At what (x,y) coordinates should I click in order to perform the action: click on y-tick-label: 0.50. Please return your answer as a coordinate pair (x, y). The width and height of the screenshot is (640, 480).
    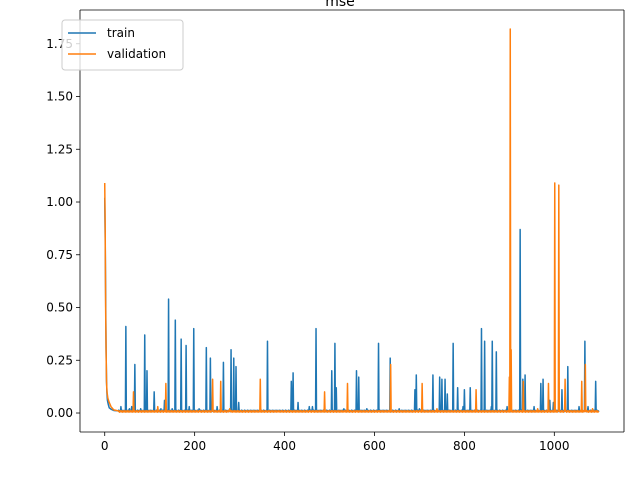
    Looking at the image, I should click on (59, 308).